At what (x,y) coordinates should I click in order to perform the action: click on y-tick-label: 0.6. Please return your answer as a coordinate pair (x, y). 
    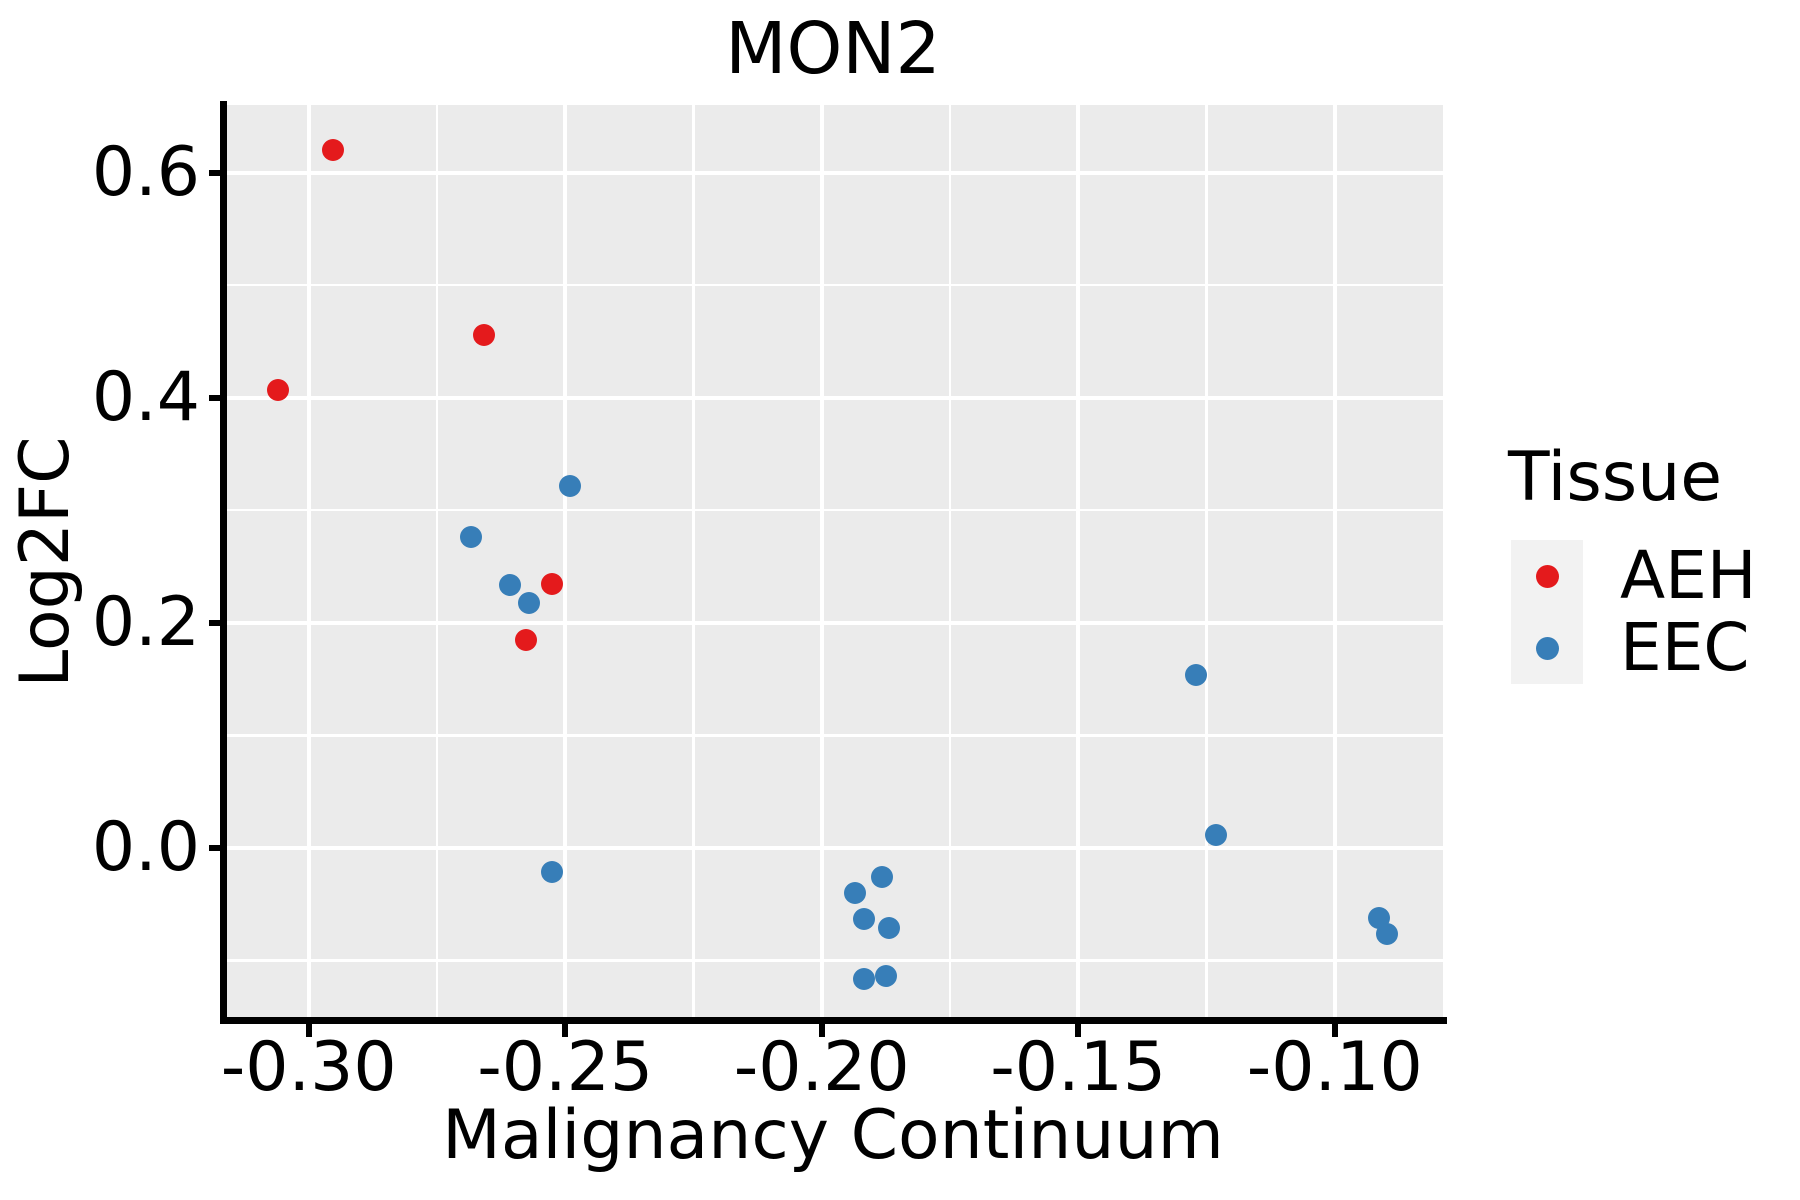
    Looking at the image, I should click on (145, 172).